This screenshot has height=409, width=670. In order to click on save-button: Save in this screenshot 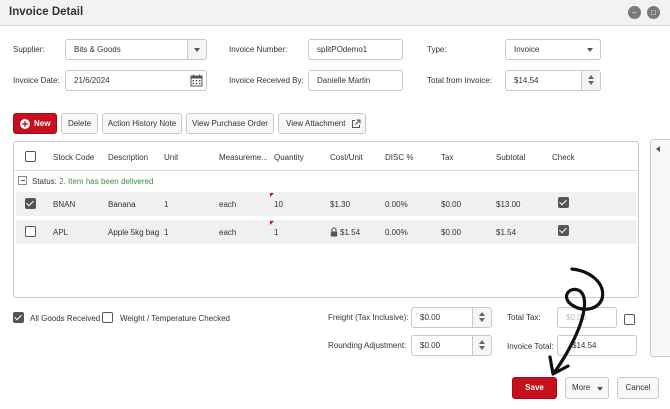, I will do `click(534, 388)`.